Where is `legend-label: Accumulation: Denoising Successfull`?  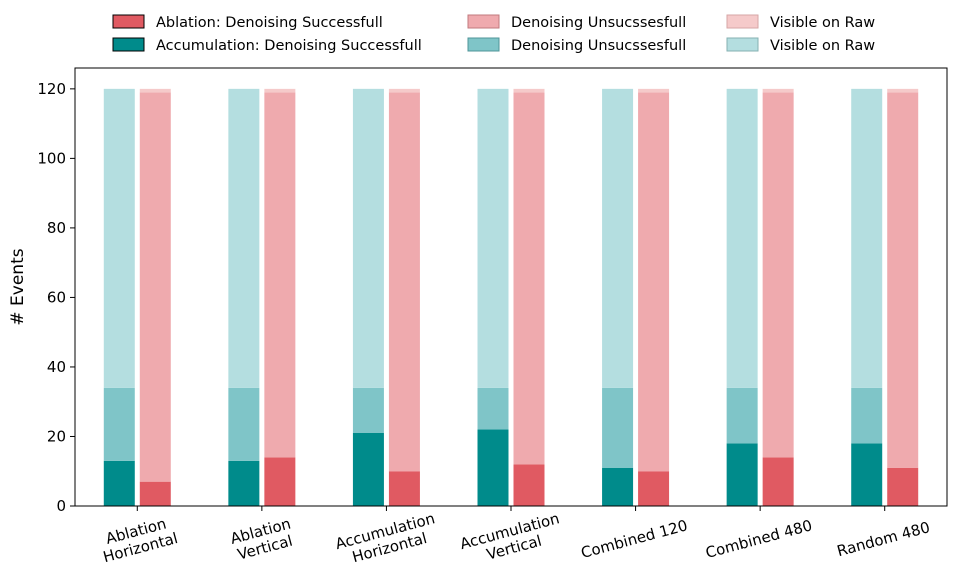
legend-label: Accumulation: Denoising Successfull is located at coordinates (289, 46).